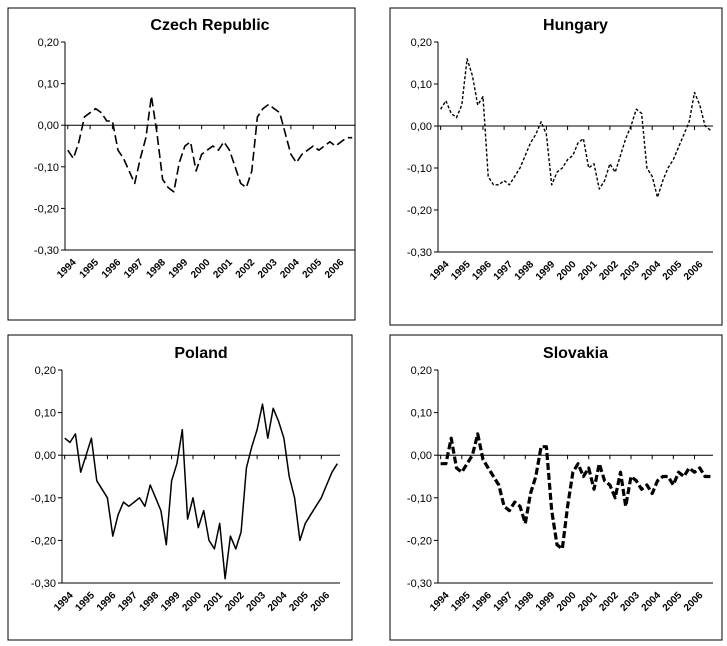 The width and height of the screenshot is (727, 646). What do you see at coordinates (200, 353) in the screenshot?
I see `chart-title: Poland` at bounding box center [200, 353].